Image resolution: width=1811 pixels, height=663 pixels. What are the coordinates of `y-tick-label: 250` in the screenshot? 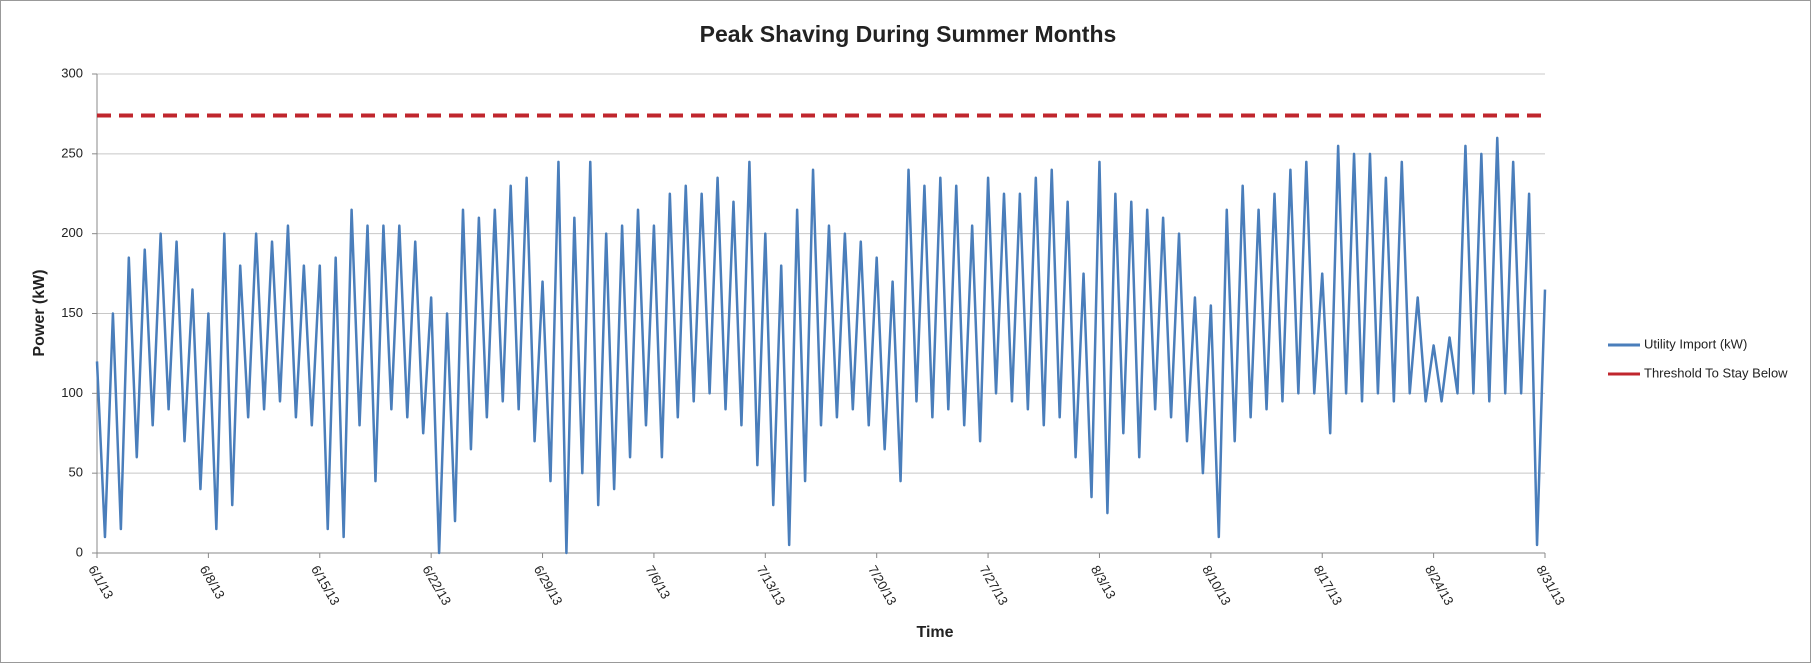 It's located at (72, 152).